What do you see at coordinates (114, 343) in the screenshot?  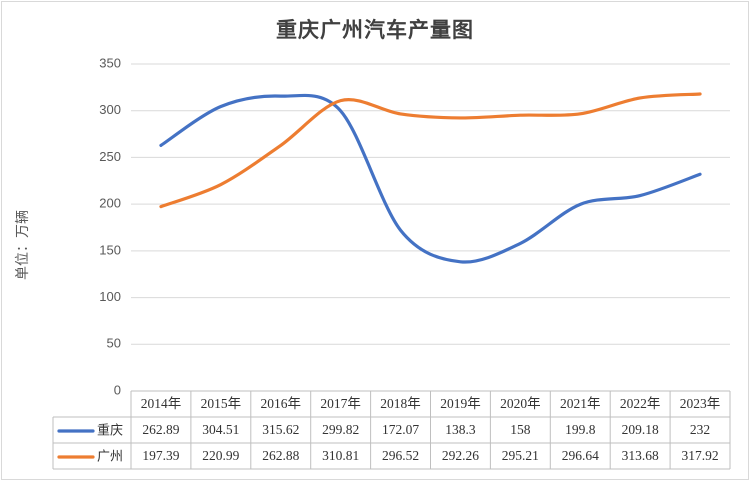 I see `y-tick-label: 50` at bounding box center [114, 343].